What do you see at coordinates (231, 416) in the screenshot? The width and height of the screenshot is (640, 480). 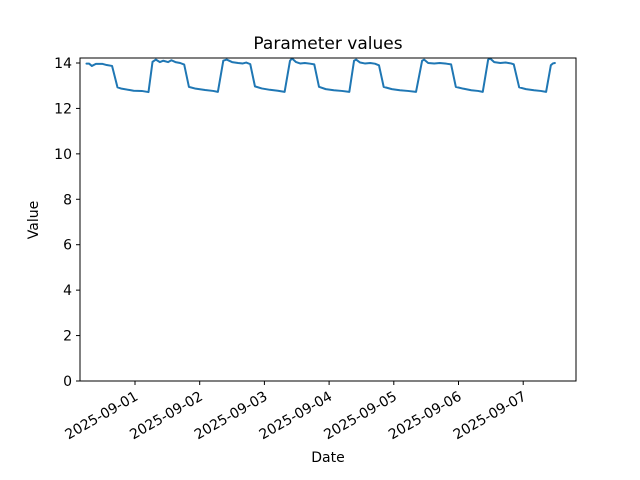 I see `x-tick-label: 2025-09-03` at bounding box center [231, 416].